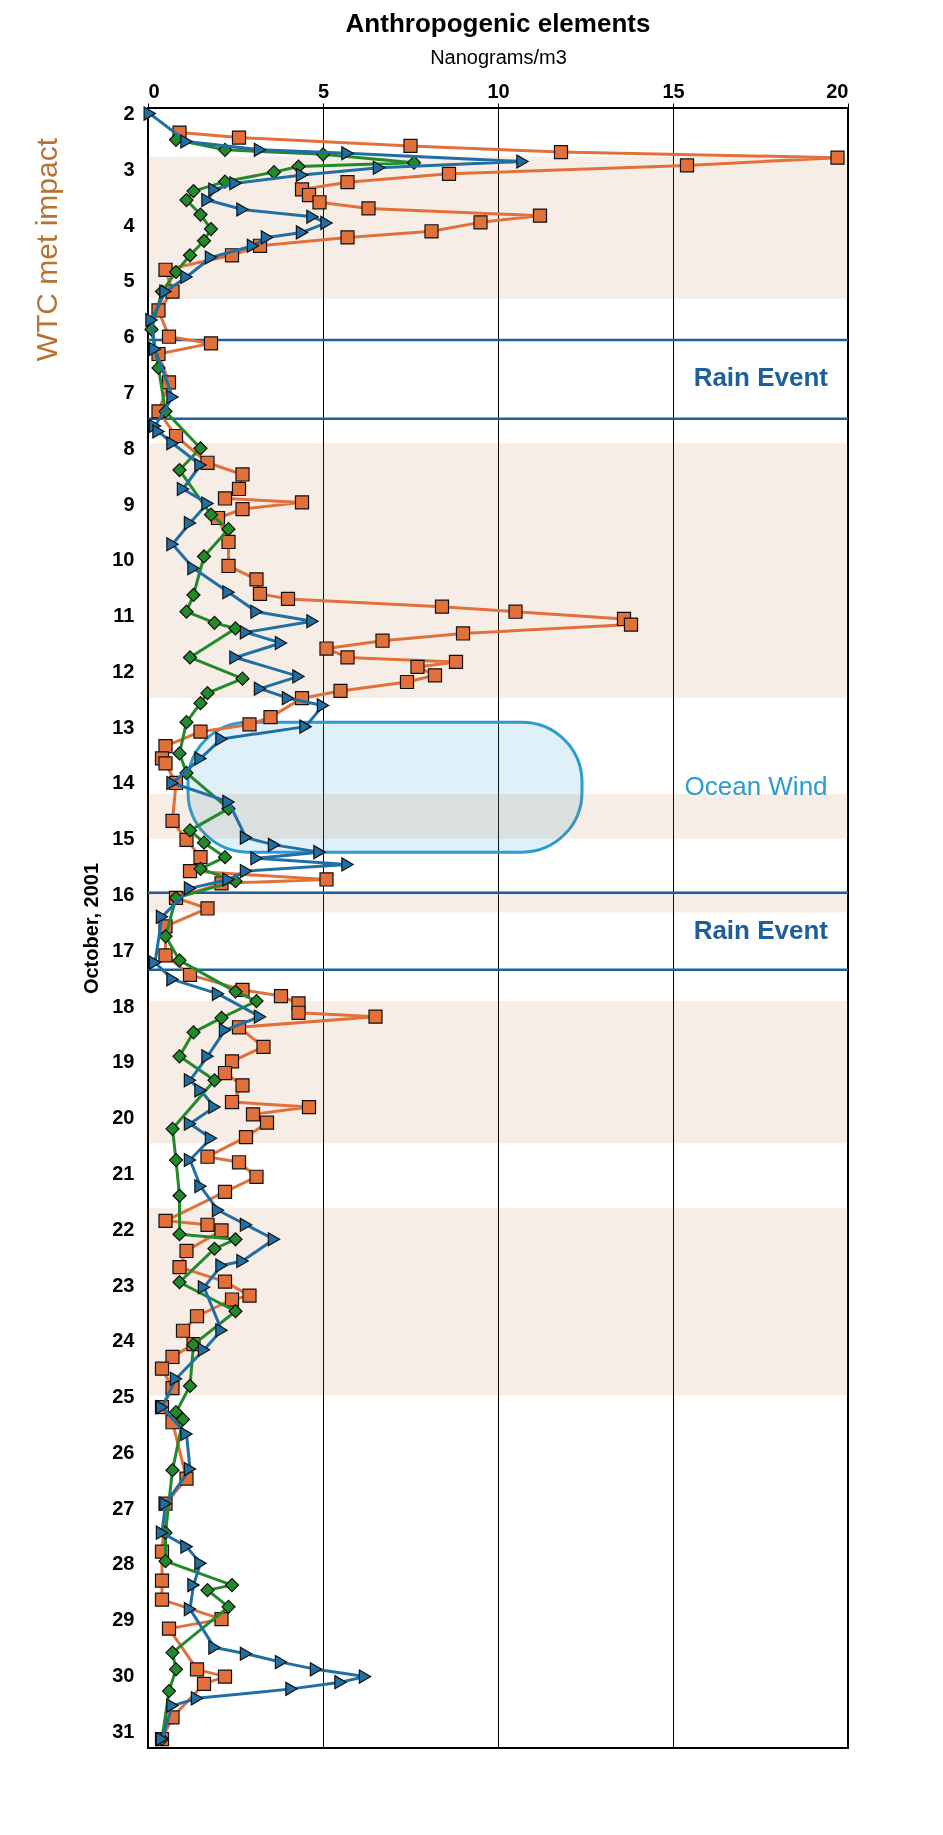 This screenshot has height=1835, width=943. What do you see at coordinates (837, 90) in the screenshot?
I see `x-tick-label: 20` at bounding box center [837, 90].